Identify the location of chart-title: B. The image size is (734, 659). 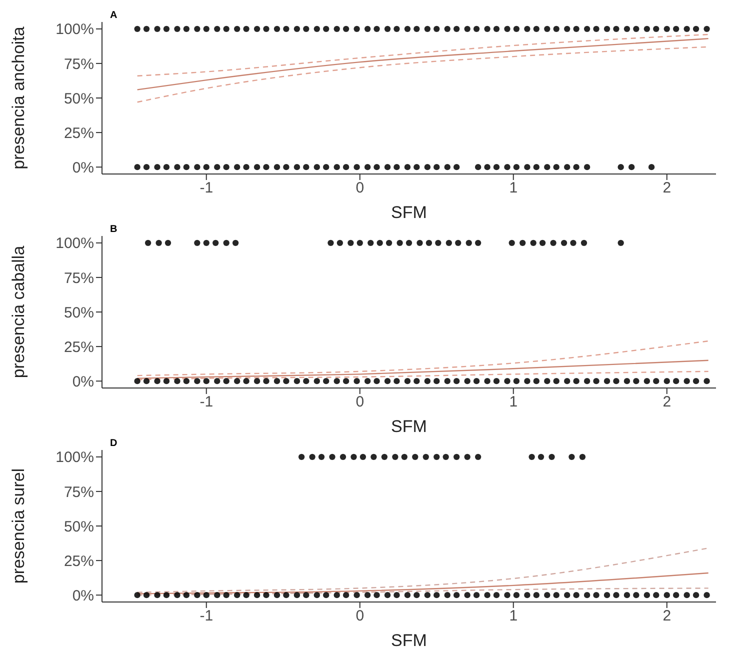
(114, 229).